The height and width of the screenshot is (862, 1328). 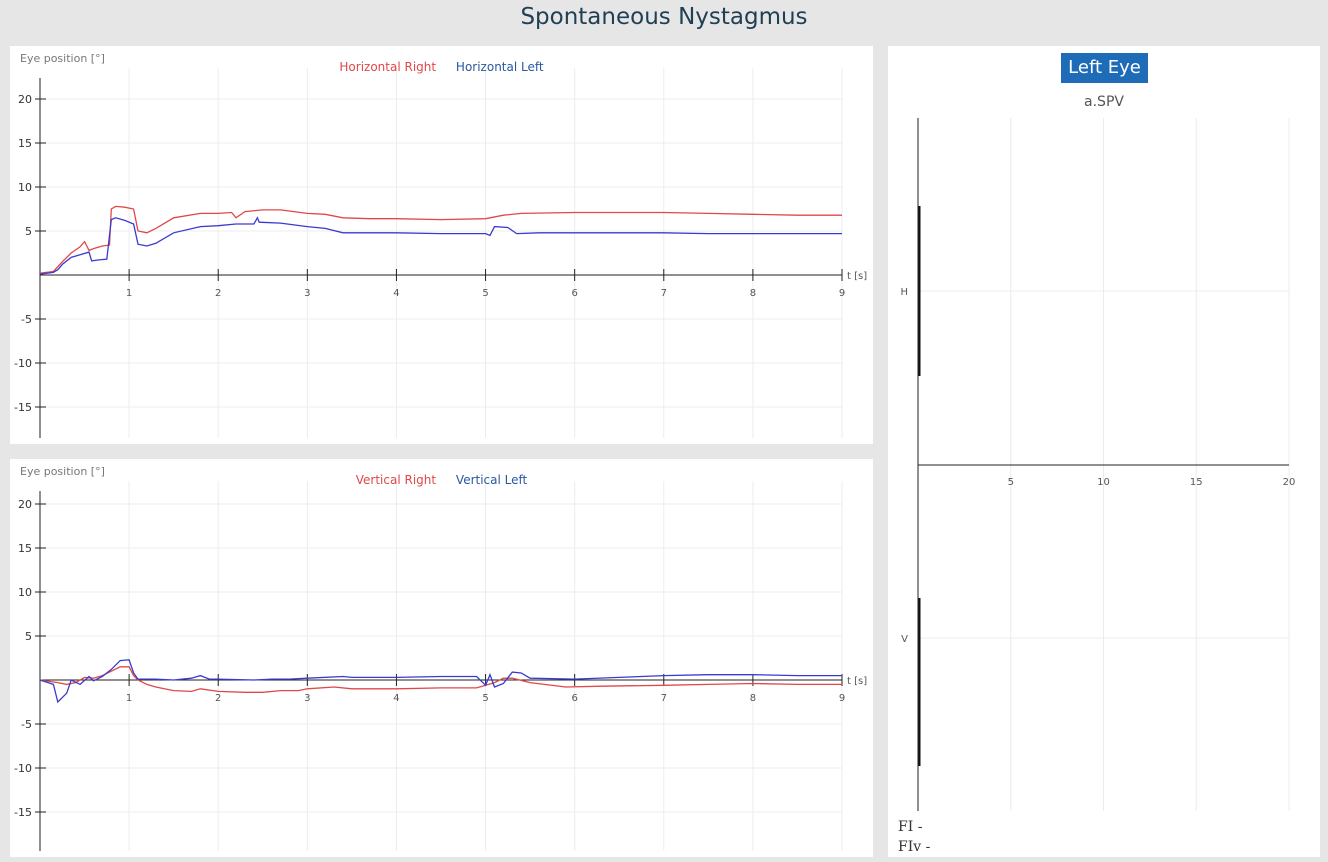 I want to click on horizontal-y-axis-label: Eye position [°], so click(x=62, y=58).